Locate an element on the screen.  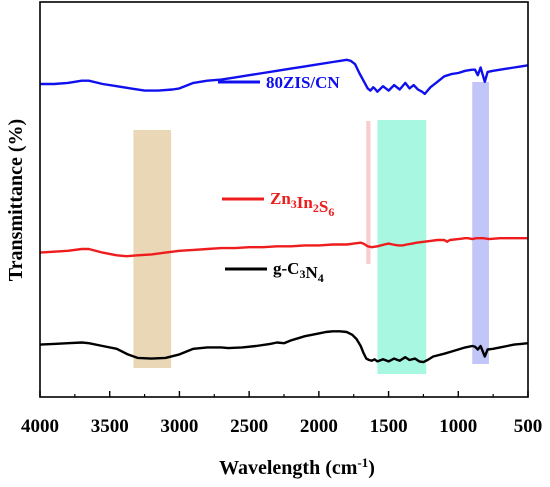
x-tick-label: 1500 is located at coordinates (389, 426).